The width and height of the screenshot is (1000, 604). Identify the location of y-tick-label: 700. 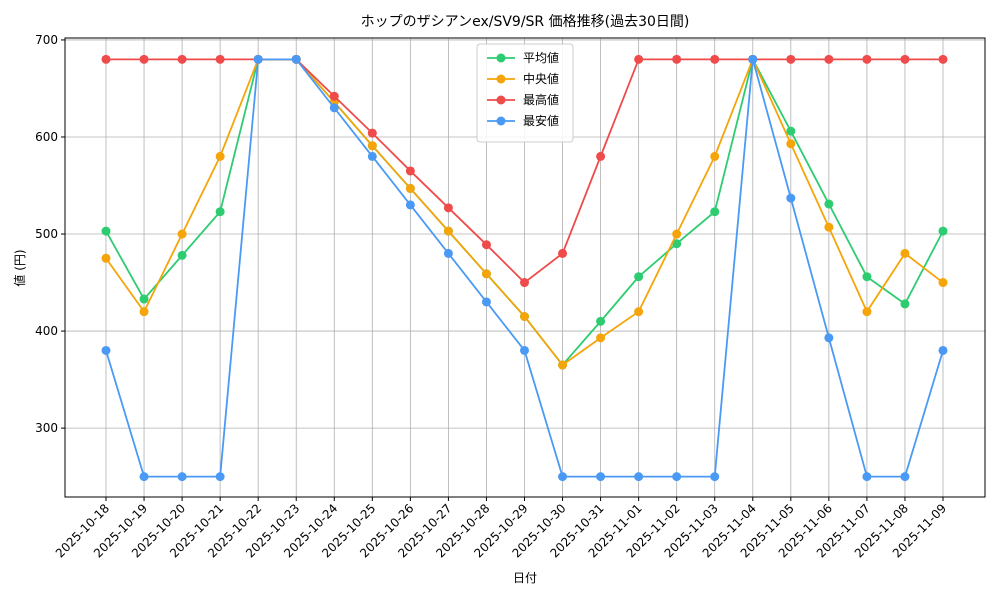
(46, 40).